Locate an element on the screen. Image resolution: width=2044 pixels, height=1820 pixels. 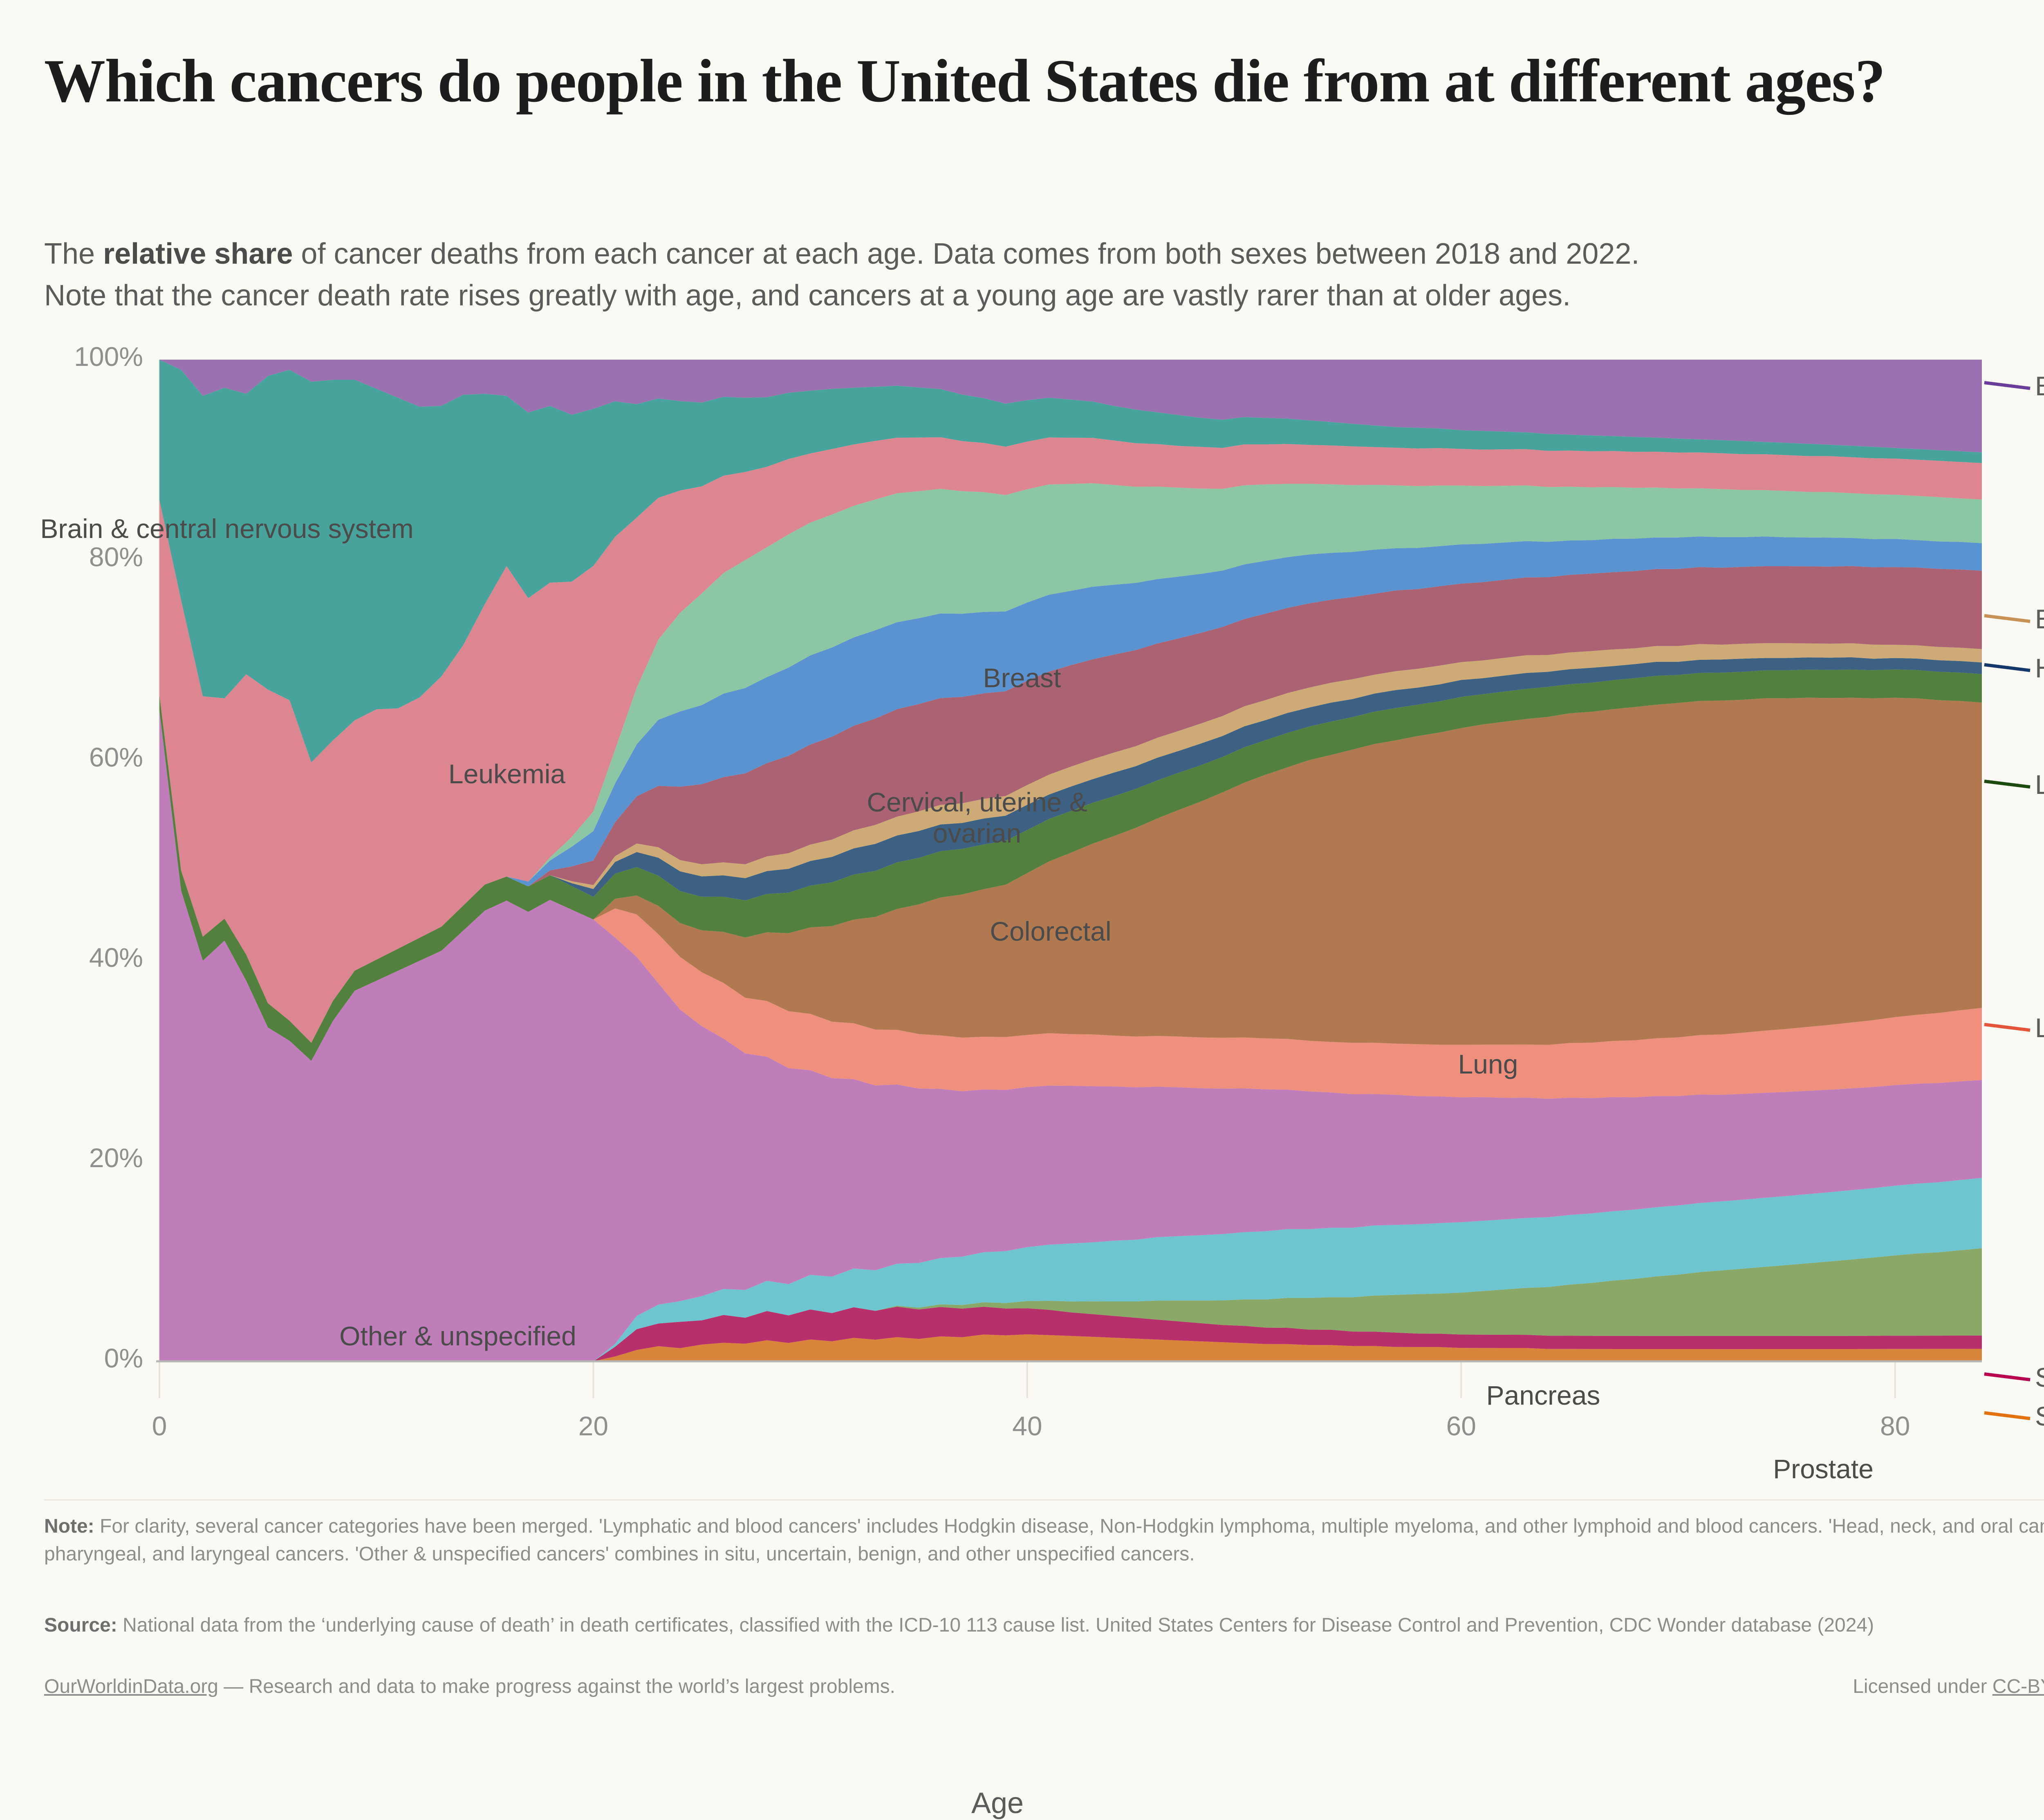
legend-connector-stomach is located at coordinates (2008, 1416).